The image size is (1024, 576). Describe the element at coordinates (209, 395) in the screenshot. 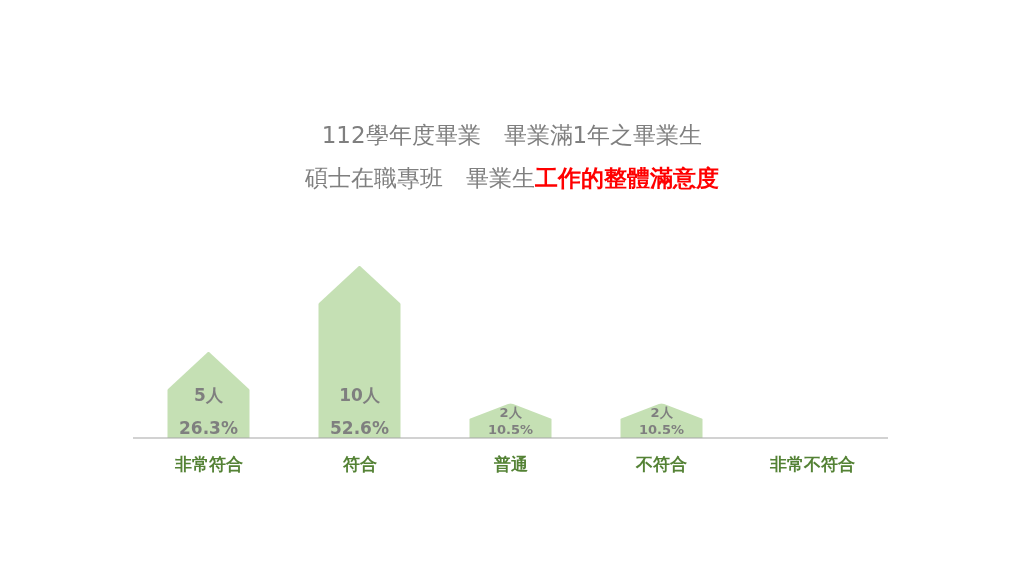

I see `data-label: 5人` at that location.